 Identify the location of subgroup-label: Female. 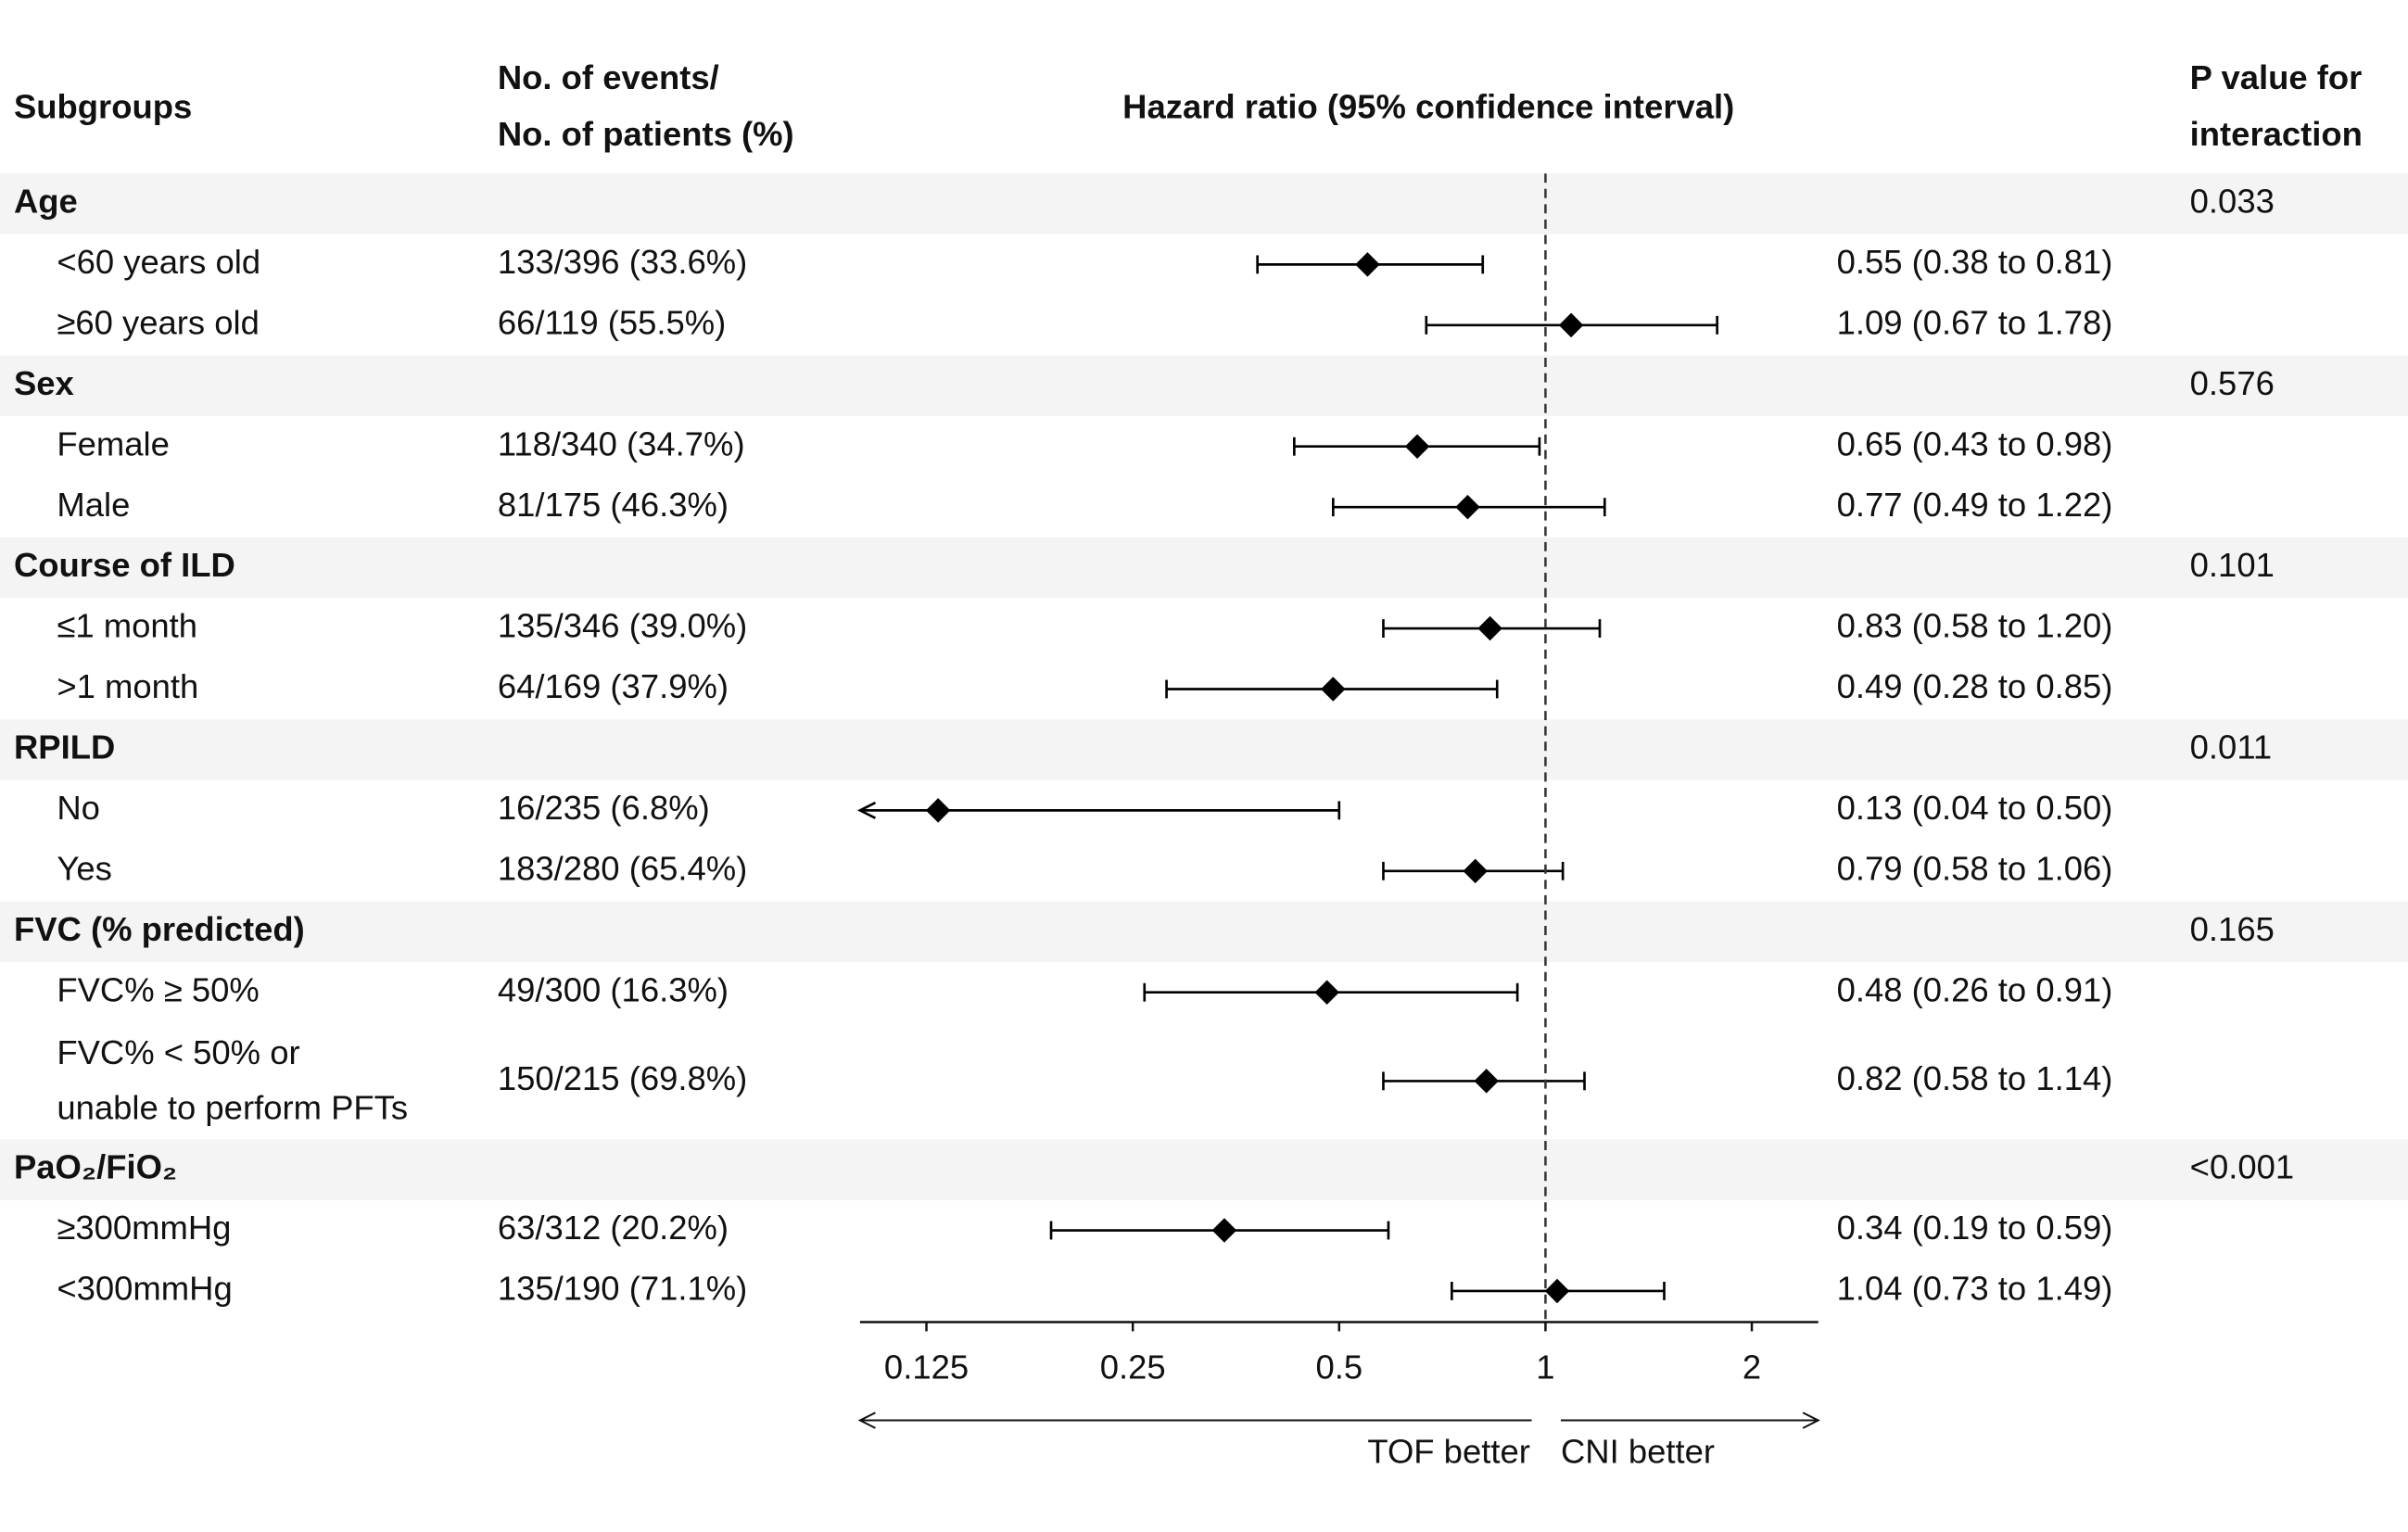
(114, 443).